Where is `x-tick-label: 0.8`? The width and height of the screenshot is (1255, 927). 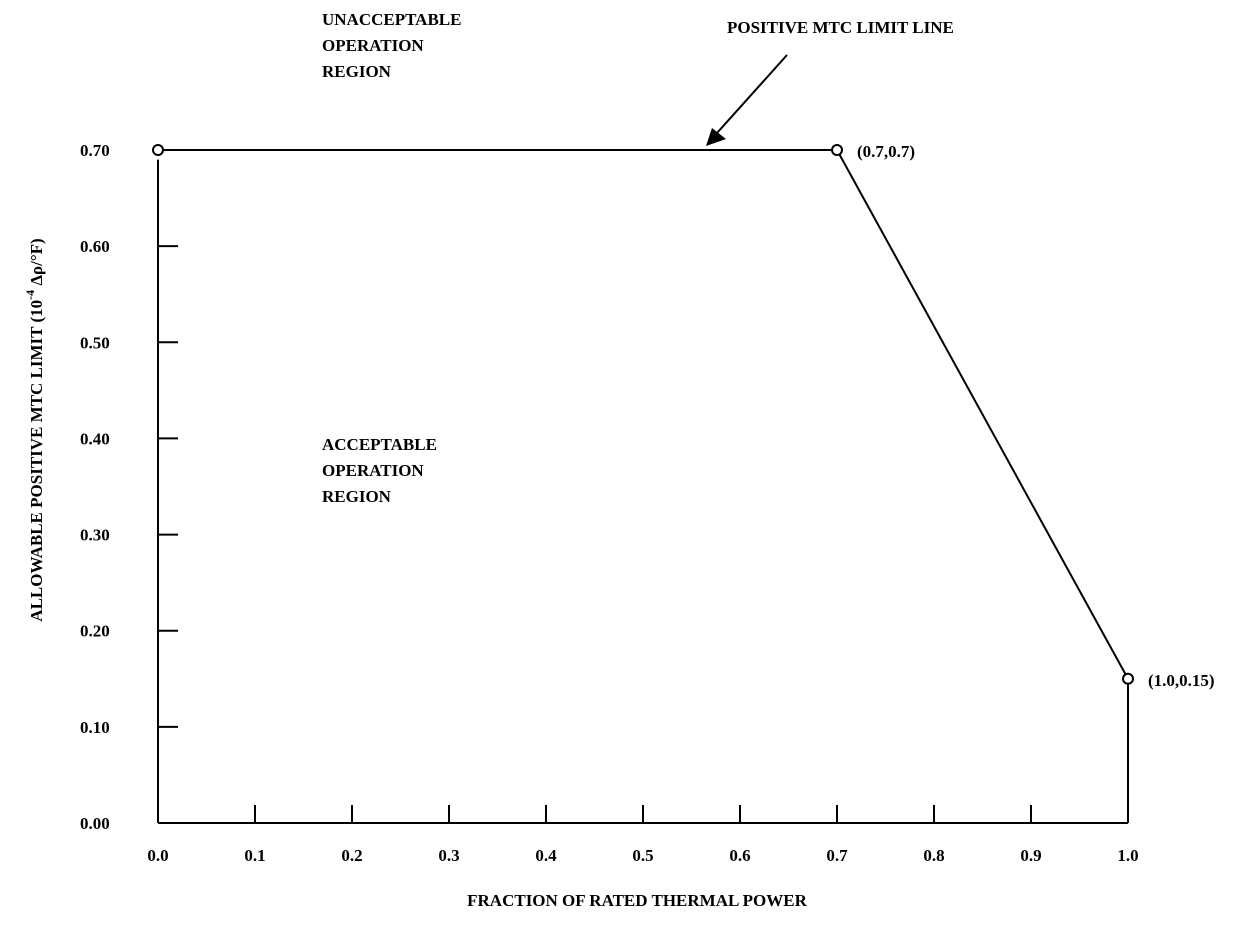
x-tick-label: 0.8 is located at coordinates (933, 855).